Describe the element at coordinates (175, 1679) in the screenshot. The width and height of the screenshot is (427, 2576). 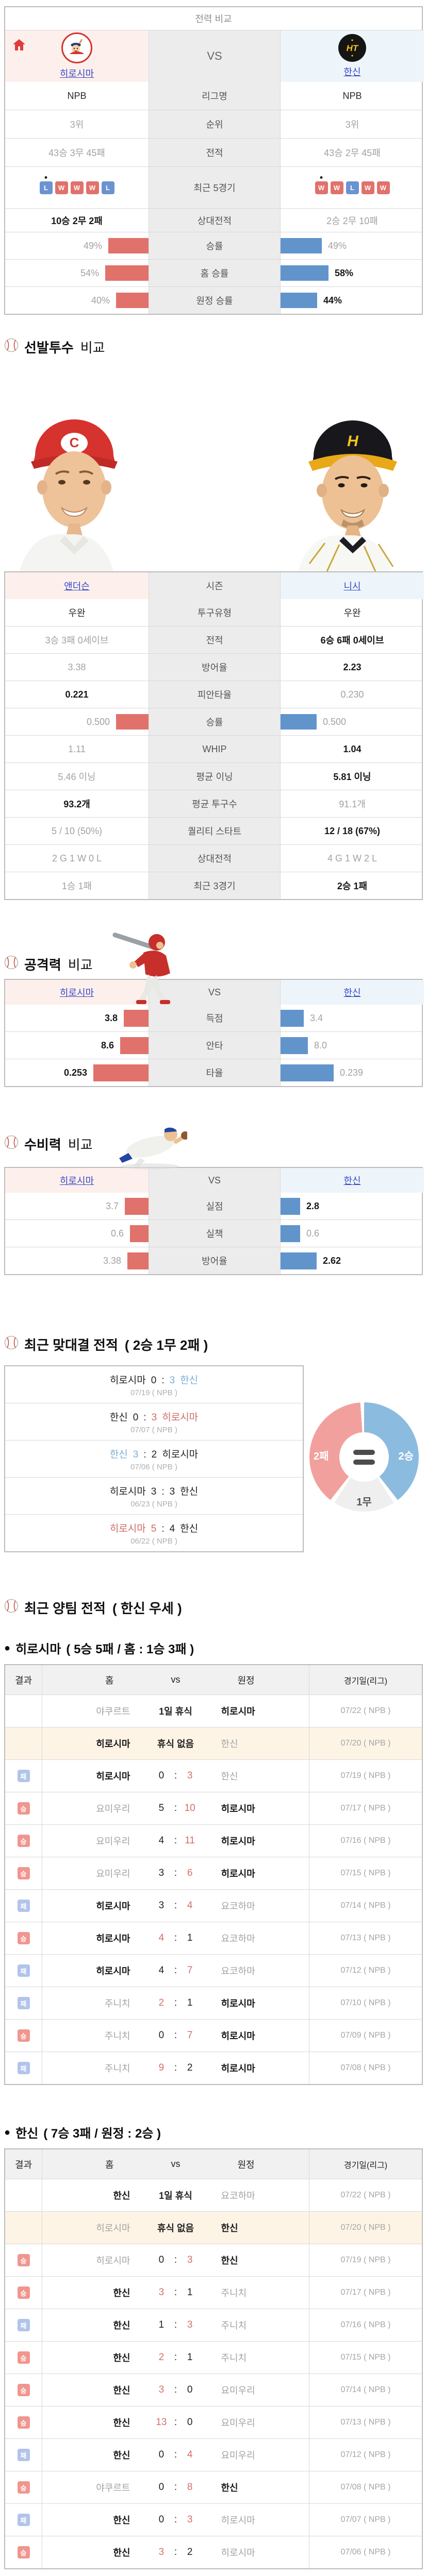
I see `header-matchup: 홈 vs 원정` at that location.